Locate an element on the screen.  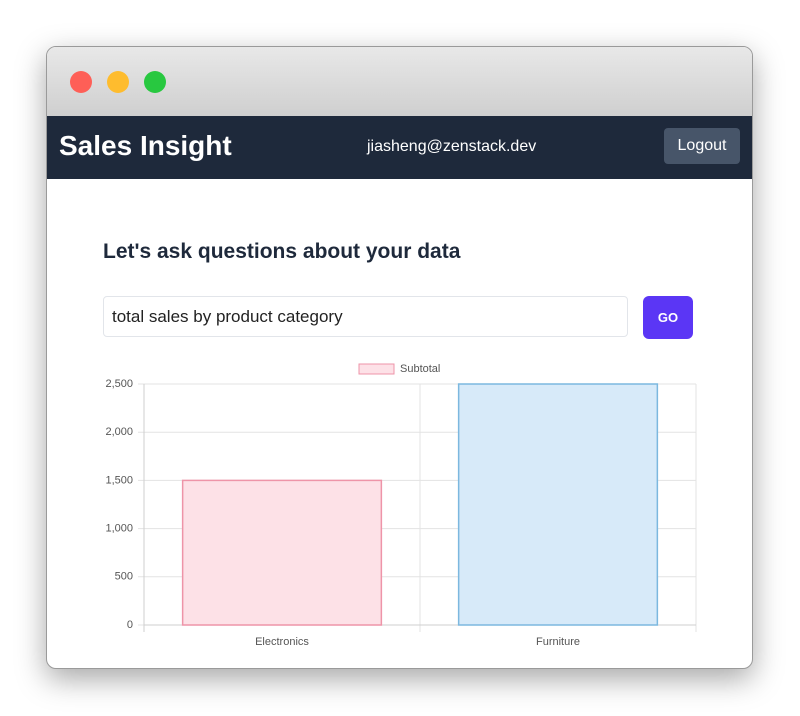
go-button: GO is located at coordinates (668, 317).